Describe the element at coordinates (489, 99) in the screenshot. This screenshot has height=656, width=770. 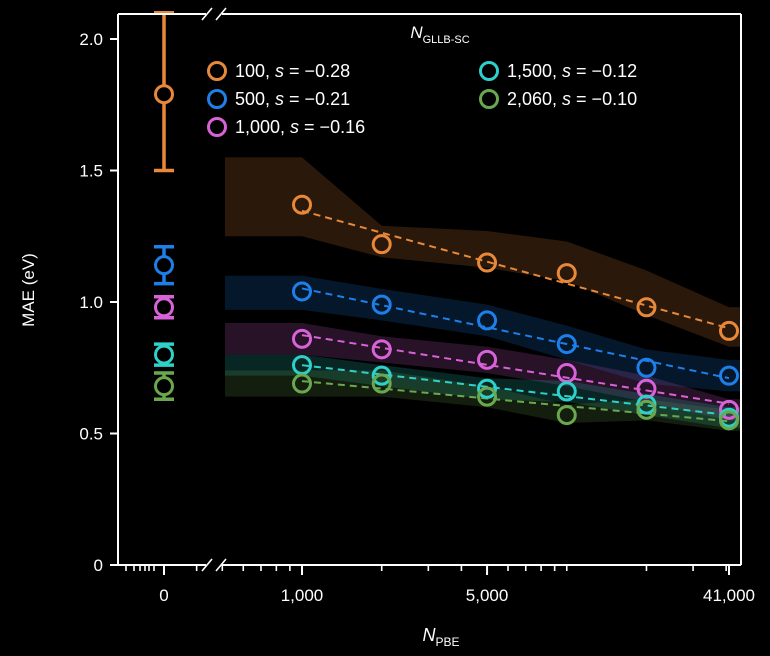
I see `legend-marker-2,060` at that location.